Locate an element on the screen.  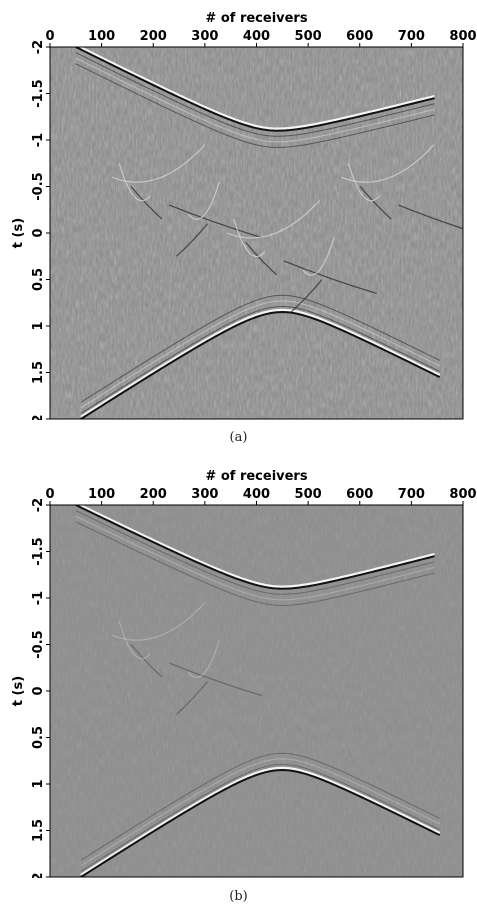
caption-a: (a) is located at coordinates (238, 437).